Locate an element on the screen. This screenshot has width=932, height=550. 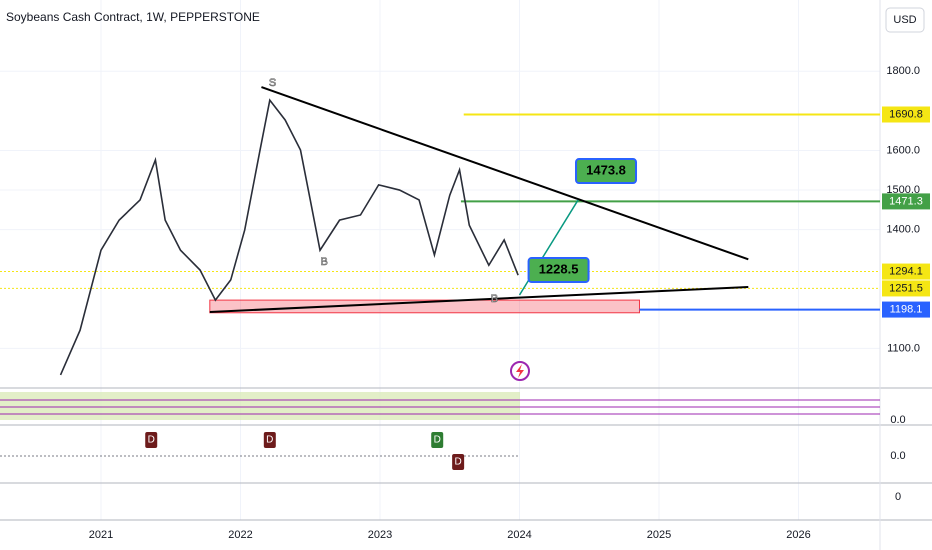
x-tick-label: 2026 is located at coordinates (798, 535).